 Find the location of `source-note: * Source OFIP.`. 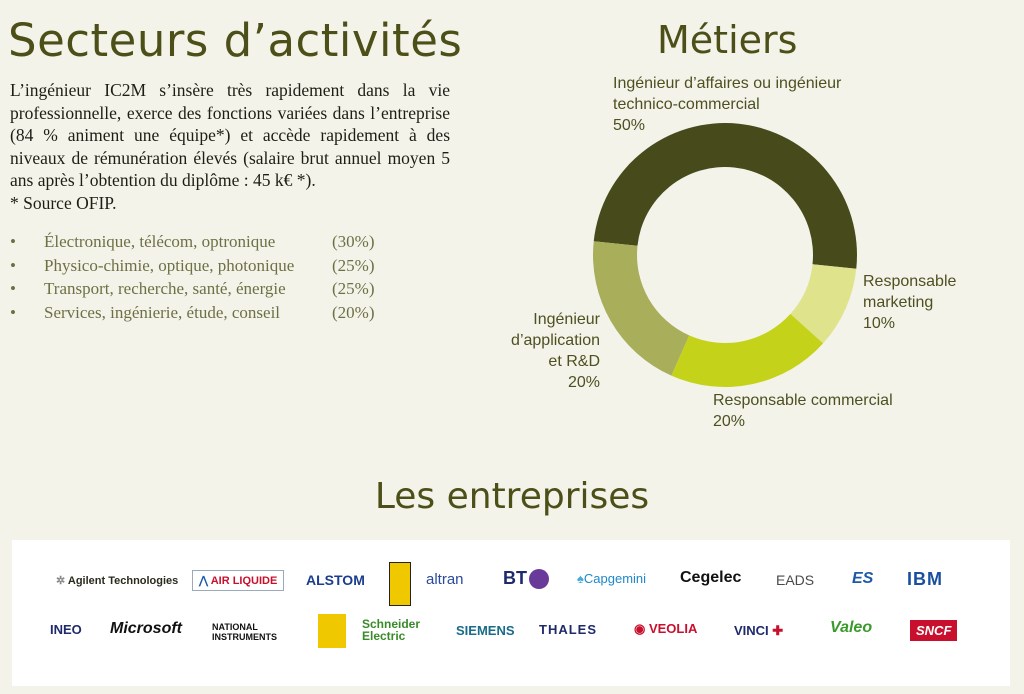

source-note: * Source OFIP. is located at coordinates (63, 202).